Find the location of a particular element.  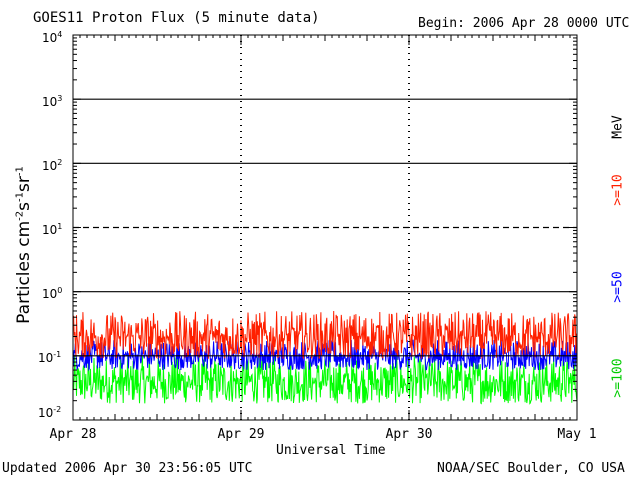

updated-timestamp: Updated 2006 Apr 30 23:56:05 UTC is located at coordinates (127, 468).